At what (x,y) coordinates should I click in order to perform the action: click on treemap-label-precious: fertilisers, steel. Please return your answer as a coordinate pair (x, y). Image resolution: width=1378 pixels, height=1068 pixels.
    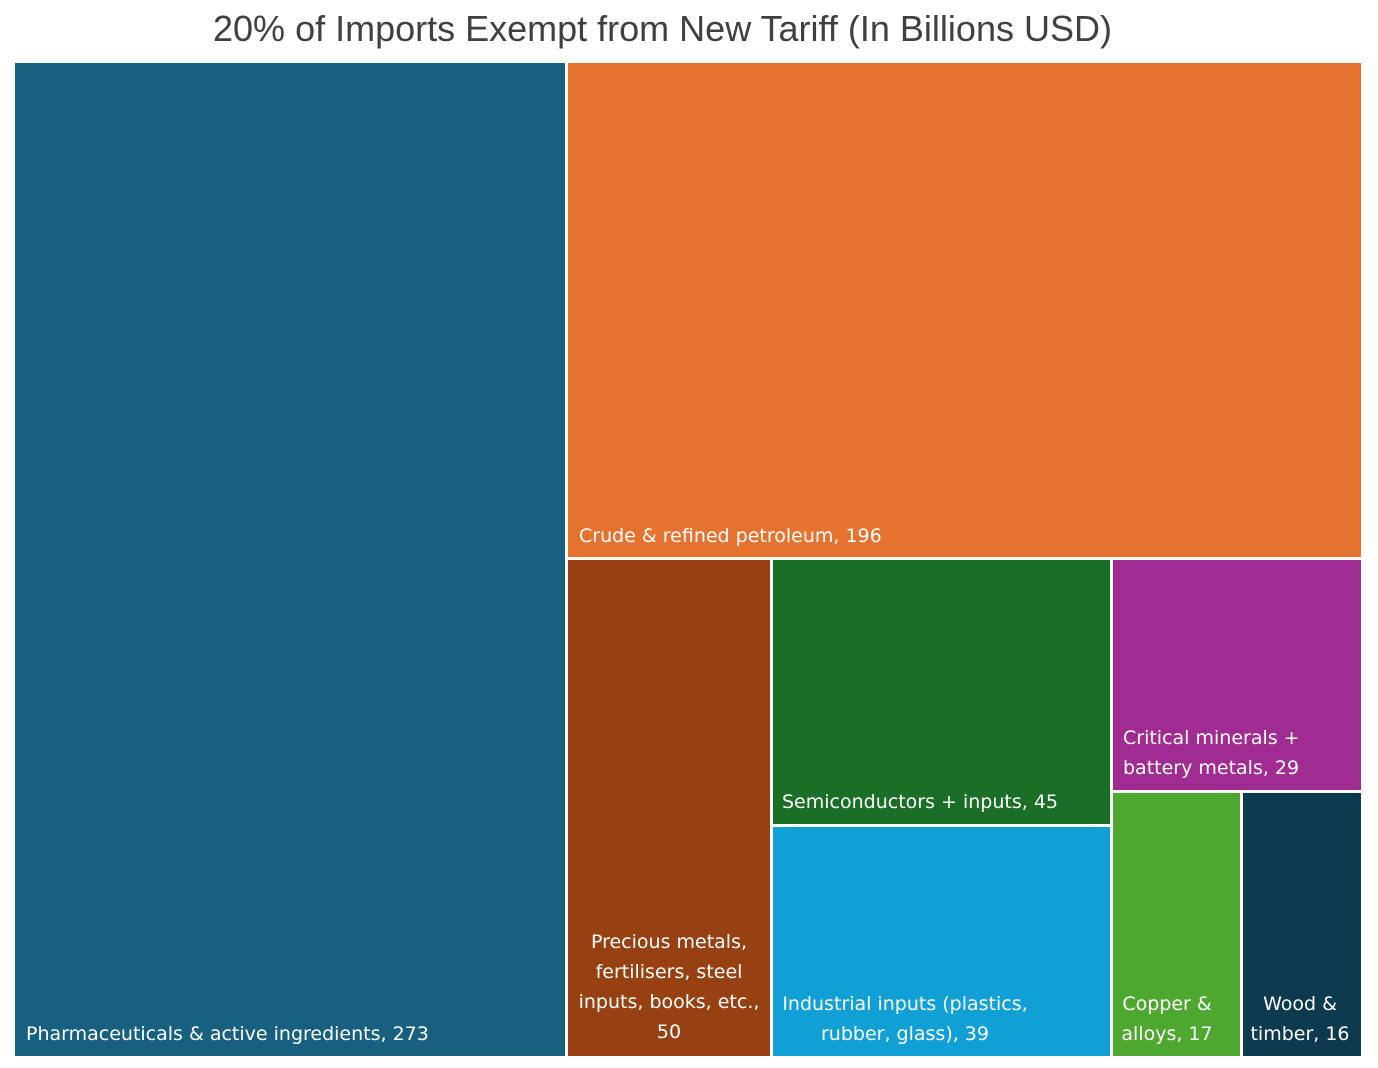
    Looking at the image, I should click on (669, 972).